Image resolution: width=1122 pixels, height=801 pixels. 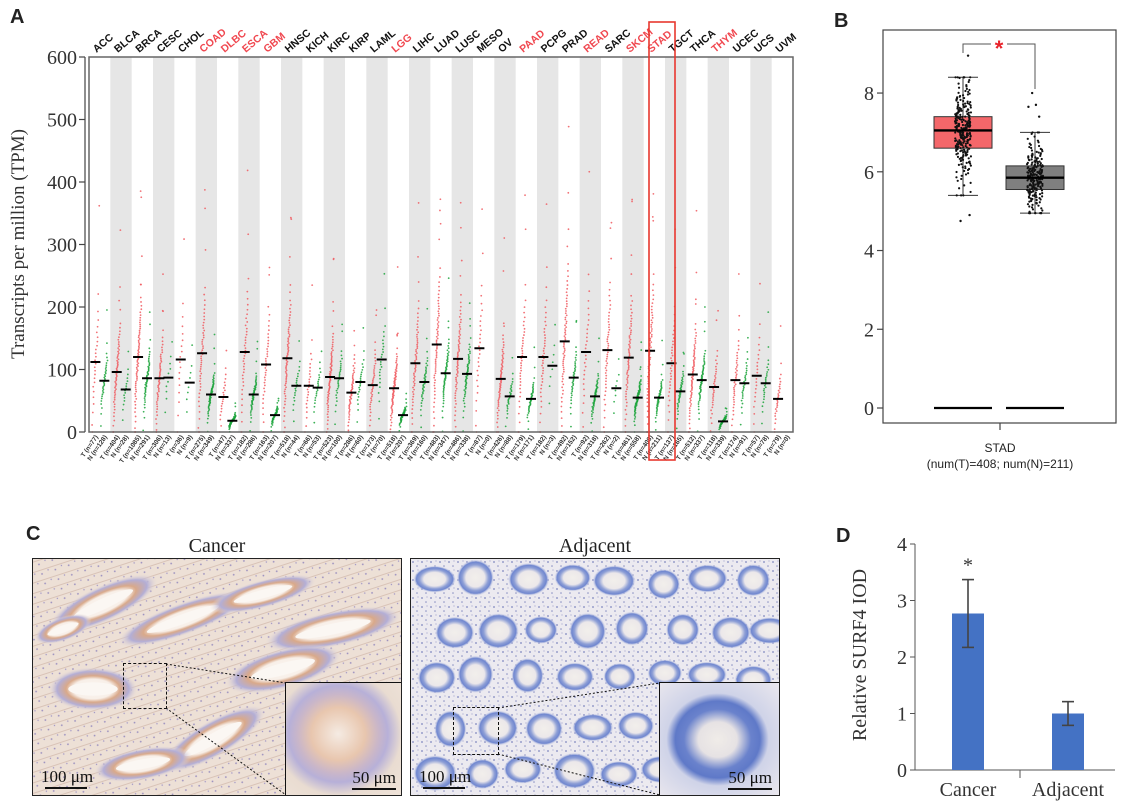 What do you see at coordinates (63, 629) in the screenshot?
I see `gland-lumen` at bounding box center [63, 629].